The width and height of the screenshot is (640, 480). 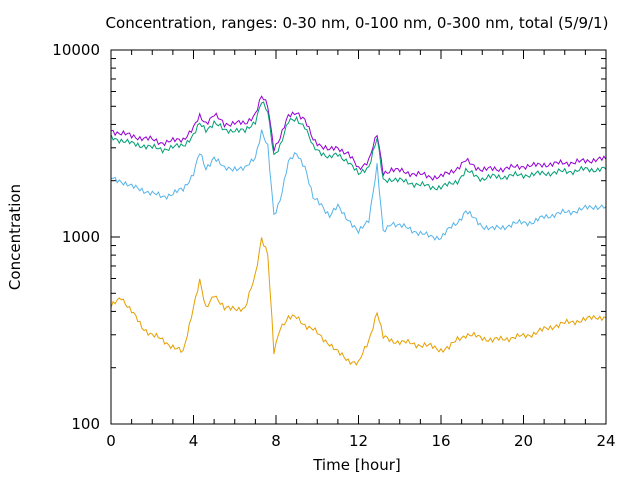 I want to click on x-tick-labels: 0 4 8 12 16 20 24, so click(x=360, y=441).